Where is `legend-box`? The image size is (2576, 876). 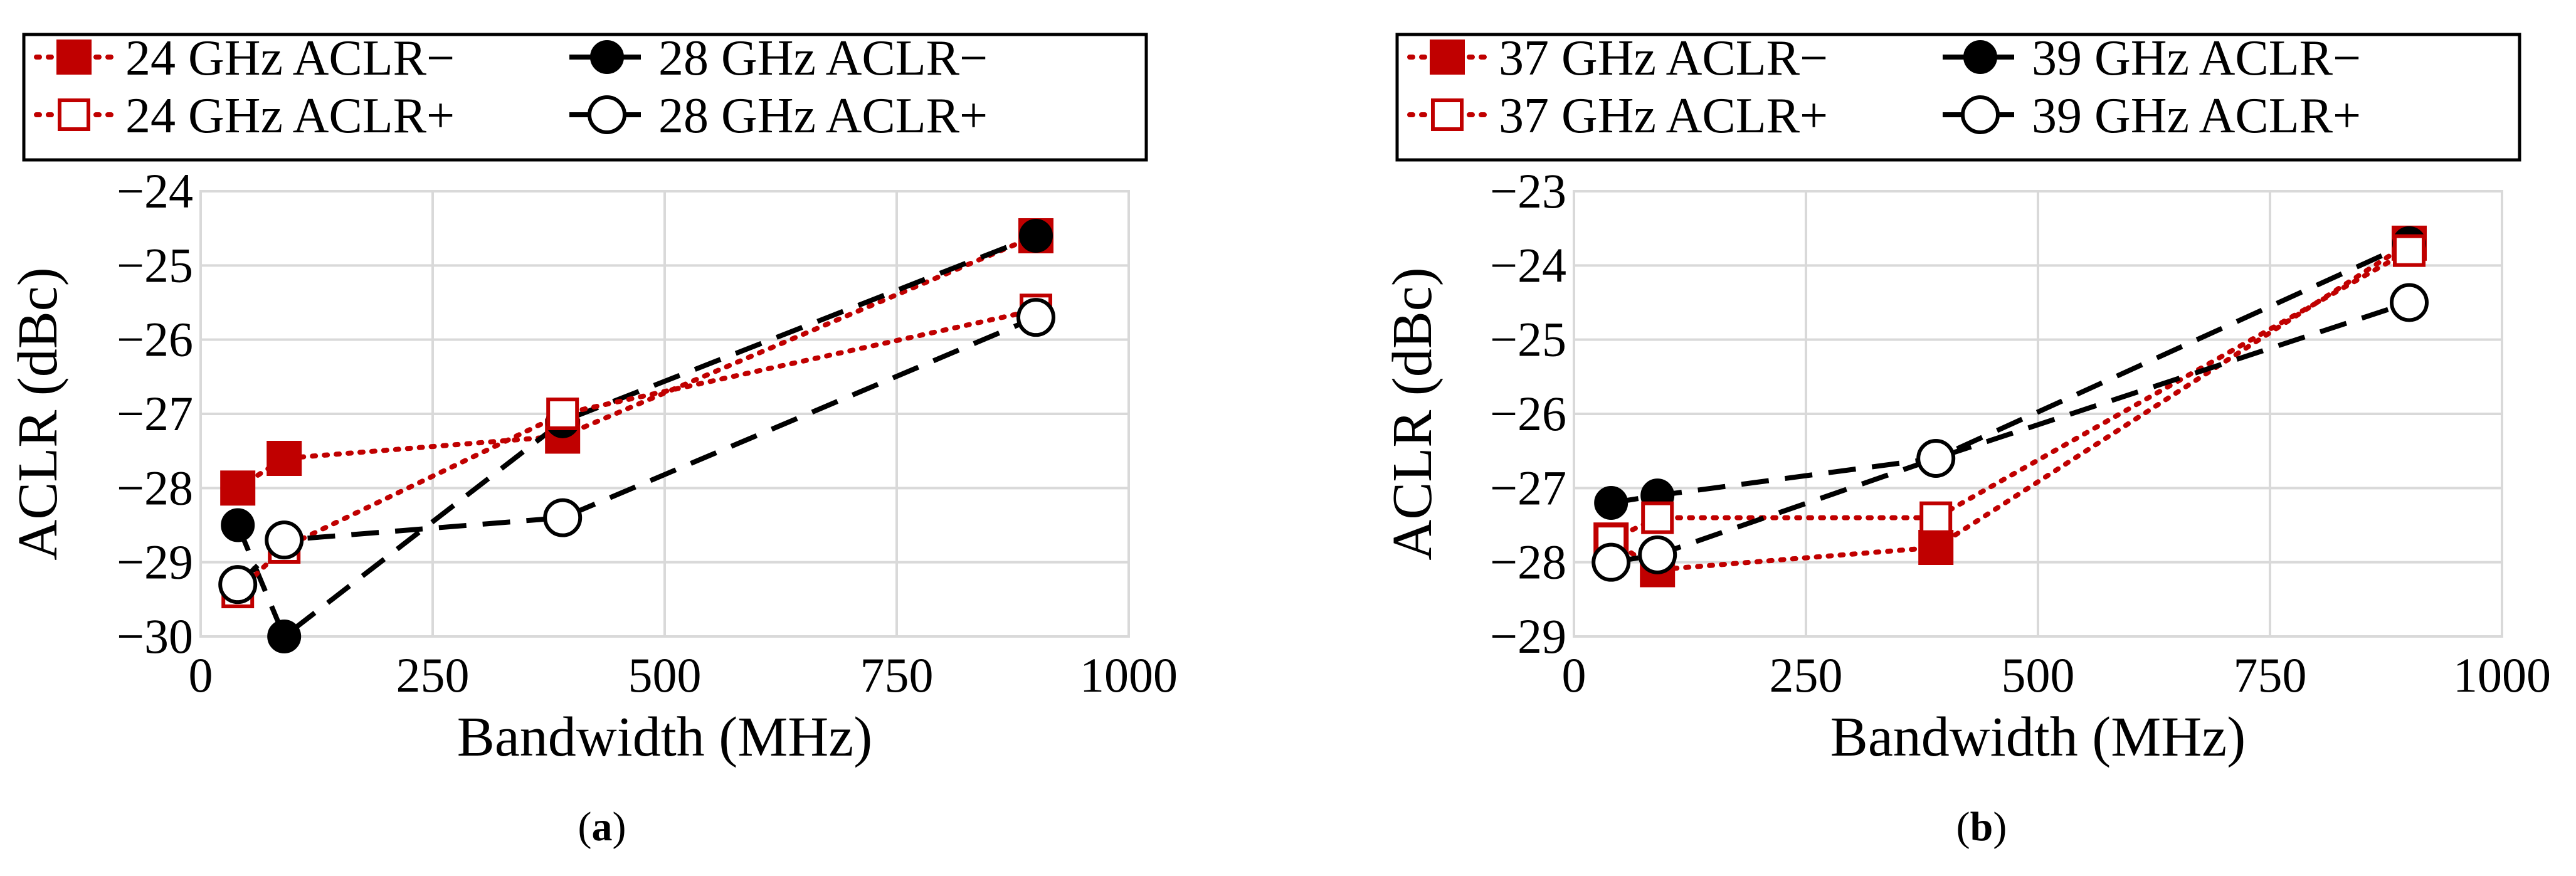
legend-box is located at coordinates (1958, 97).